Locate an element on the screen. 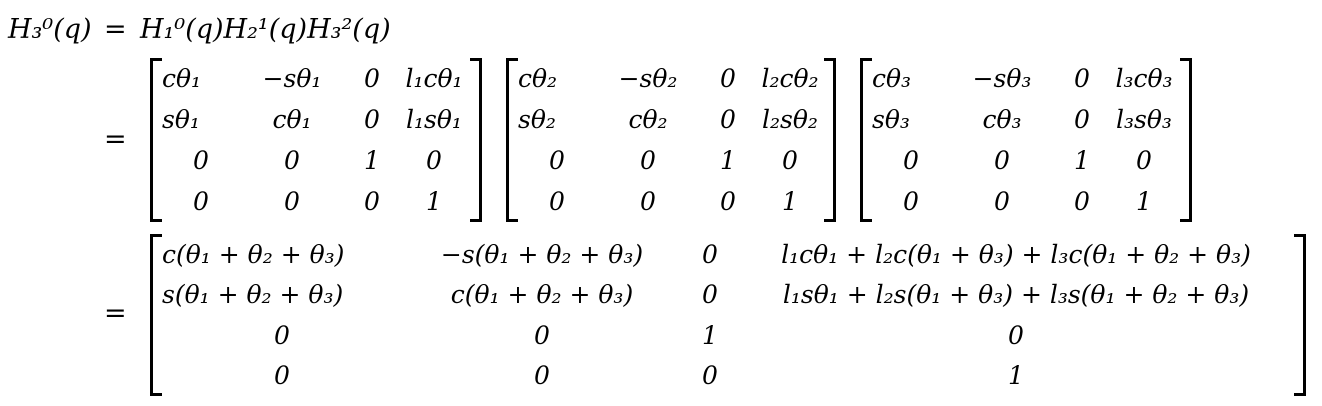  matrix-cell: l₁cθ₁ + l₂c(θ₁ + θ₃) + l₃c(θ₁ + θ₂ + θ₃) is located at coordinates (1016, 254).